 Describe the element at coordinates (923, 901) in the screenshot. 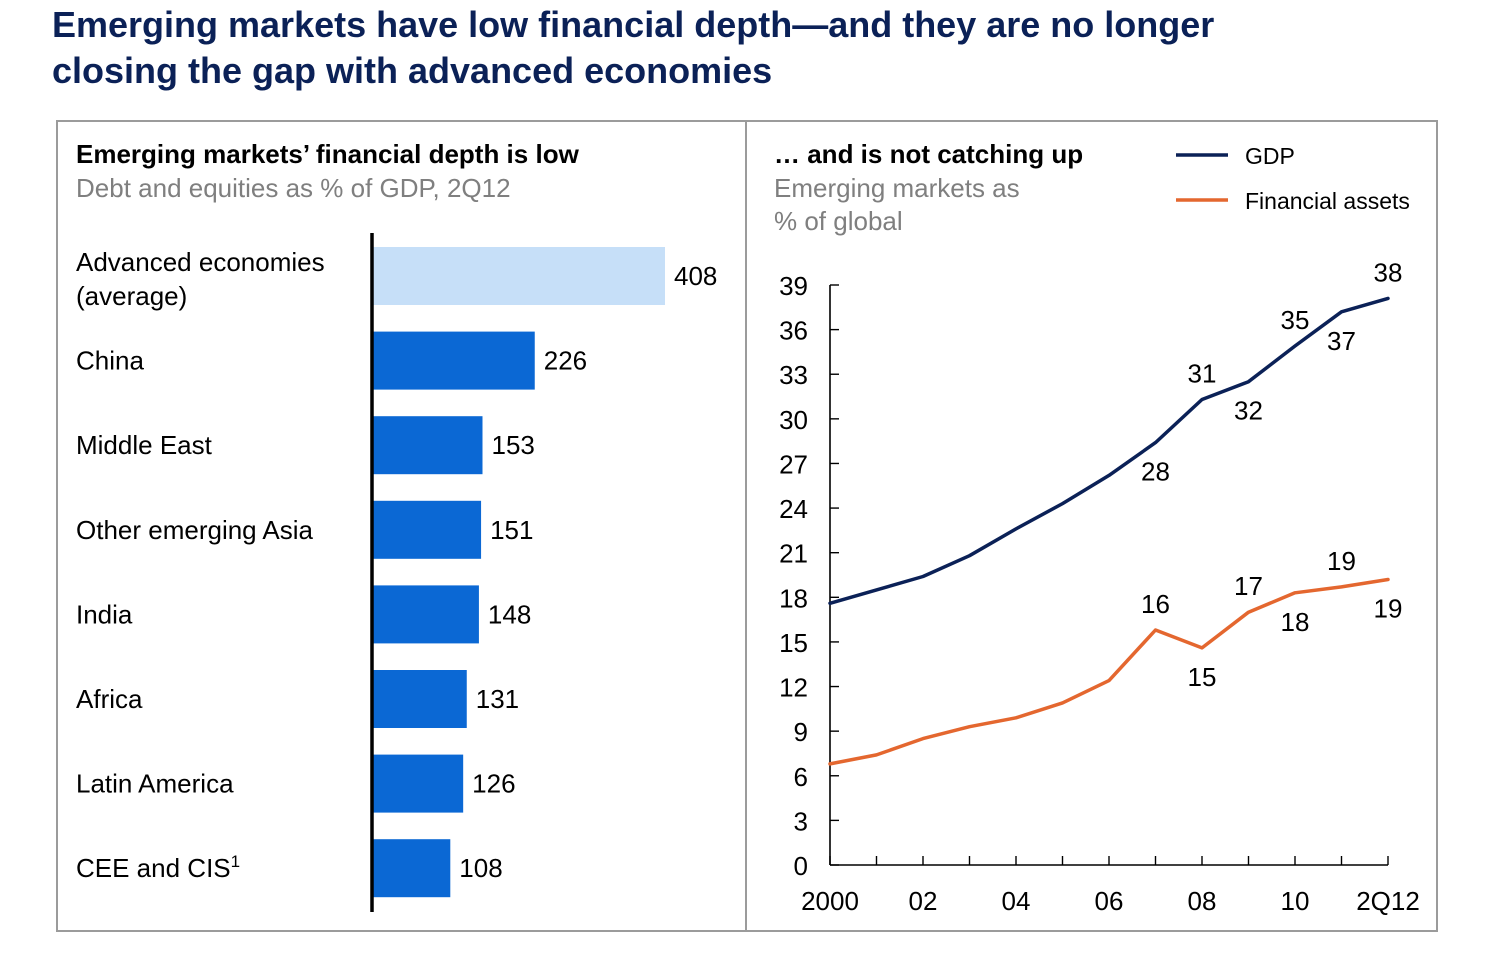

I see `x-tick-label: 02` at that location.